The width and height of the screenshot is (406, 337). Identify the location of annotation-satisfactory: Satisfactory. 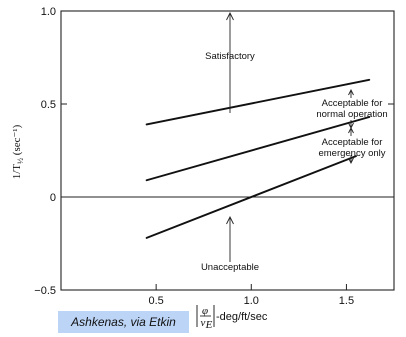
(230, 56).